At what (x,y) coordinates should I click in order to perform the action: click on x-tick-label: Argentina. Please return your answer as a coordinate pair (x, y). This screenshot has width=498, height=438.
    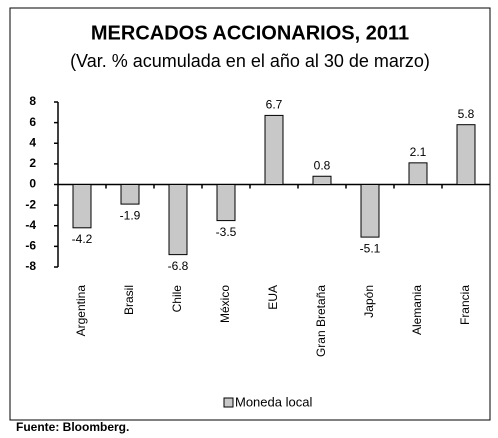
    Looking at the image, I should click on (81, 311).